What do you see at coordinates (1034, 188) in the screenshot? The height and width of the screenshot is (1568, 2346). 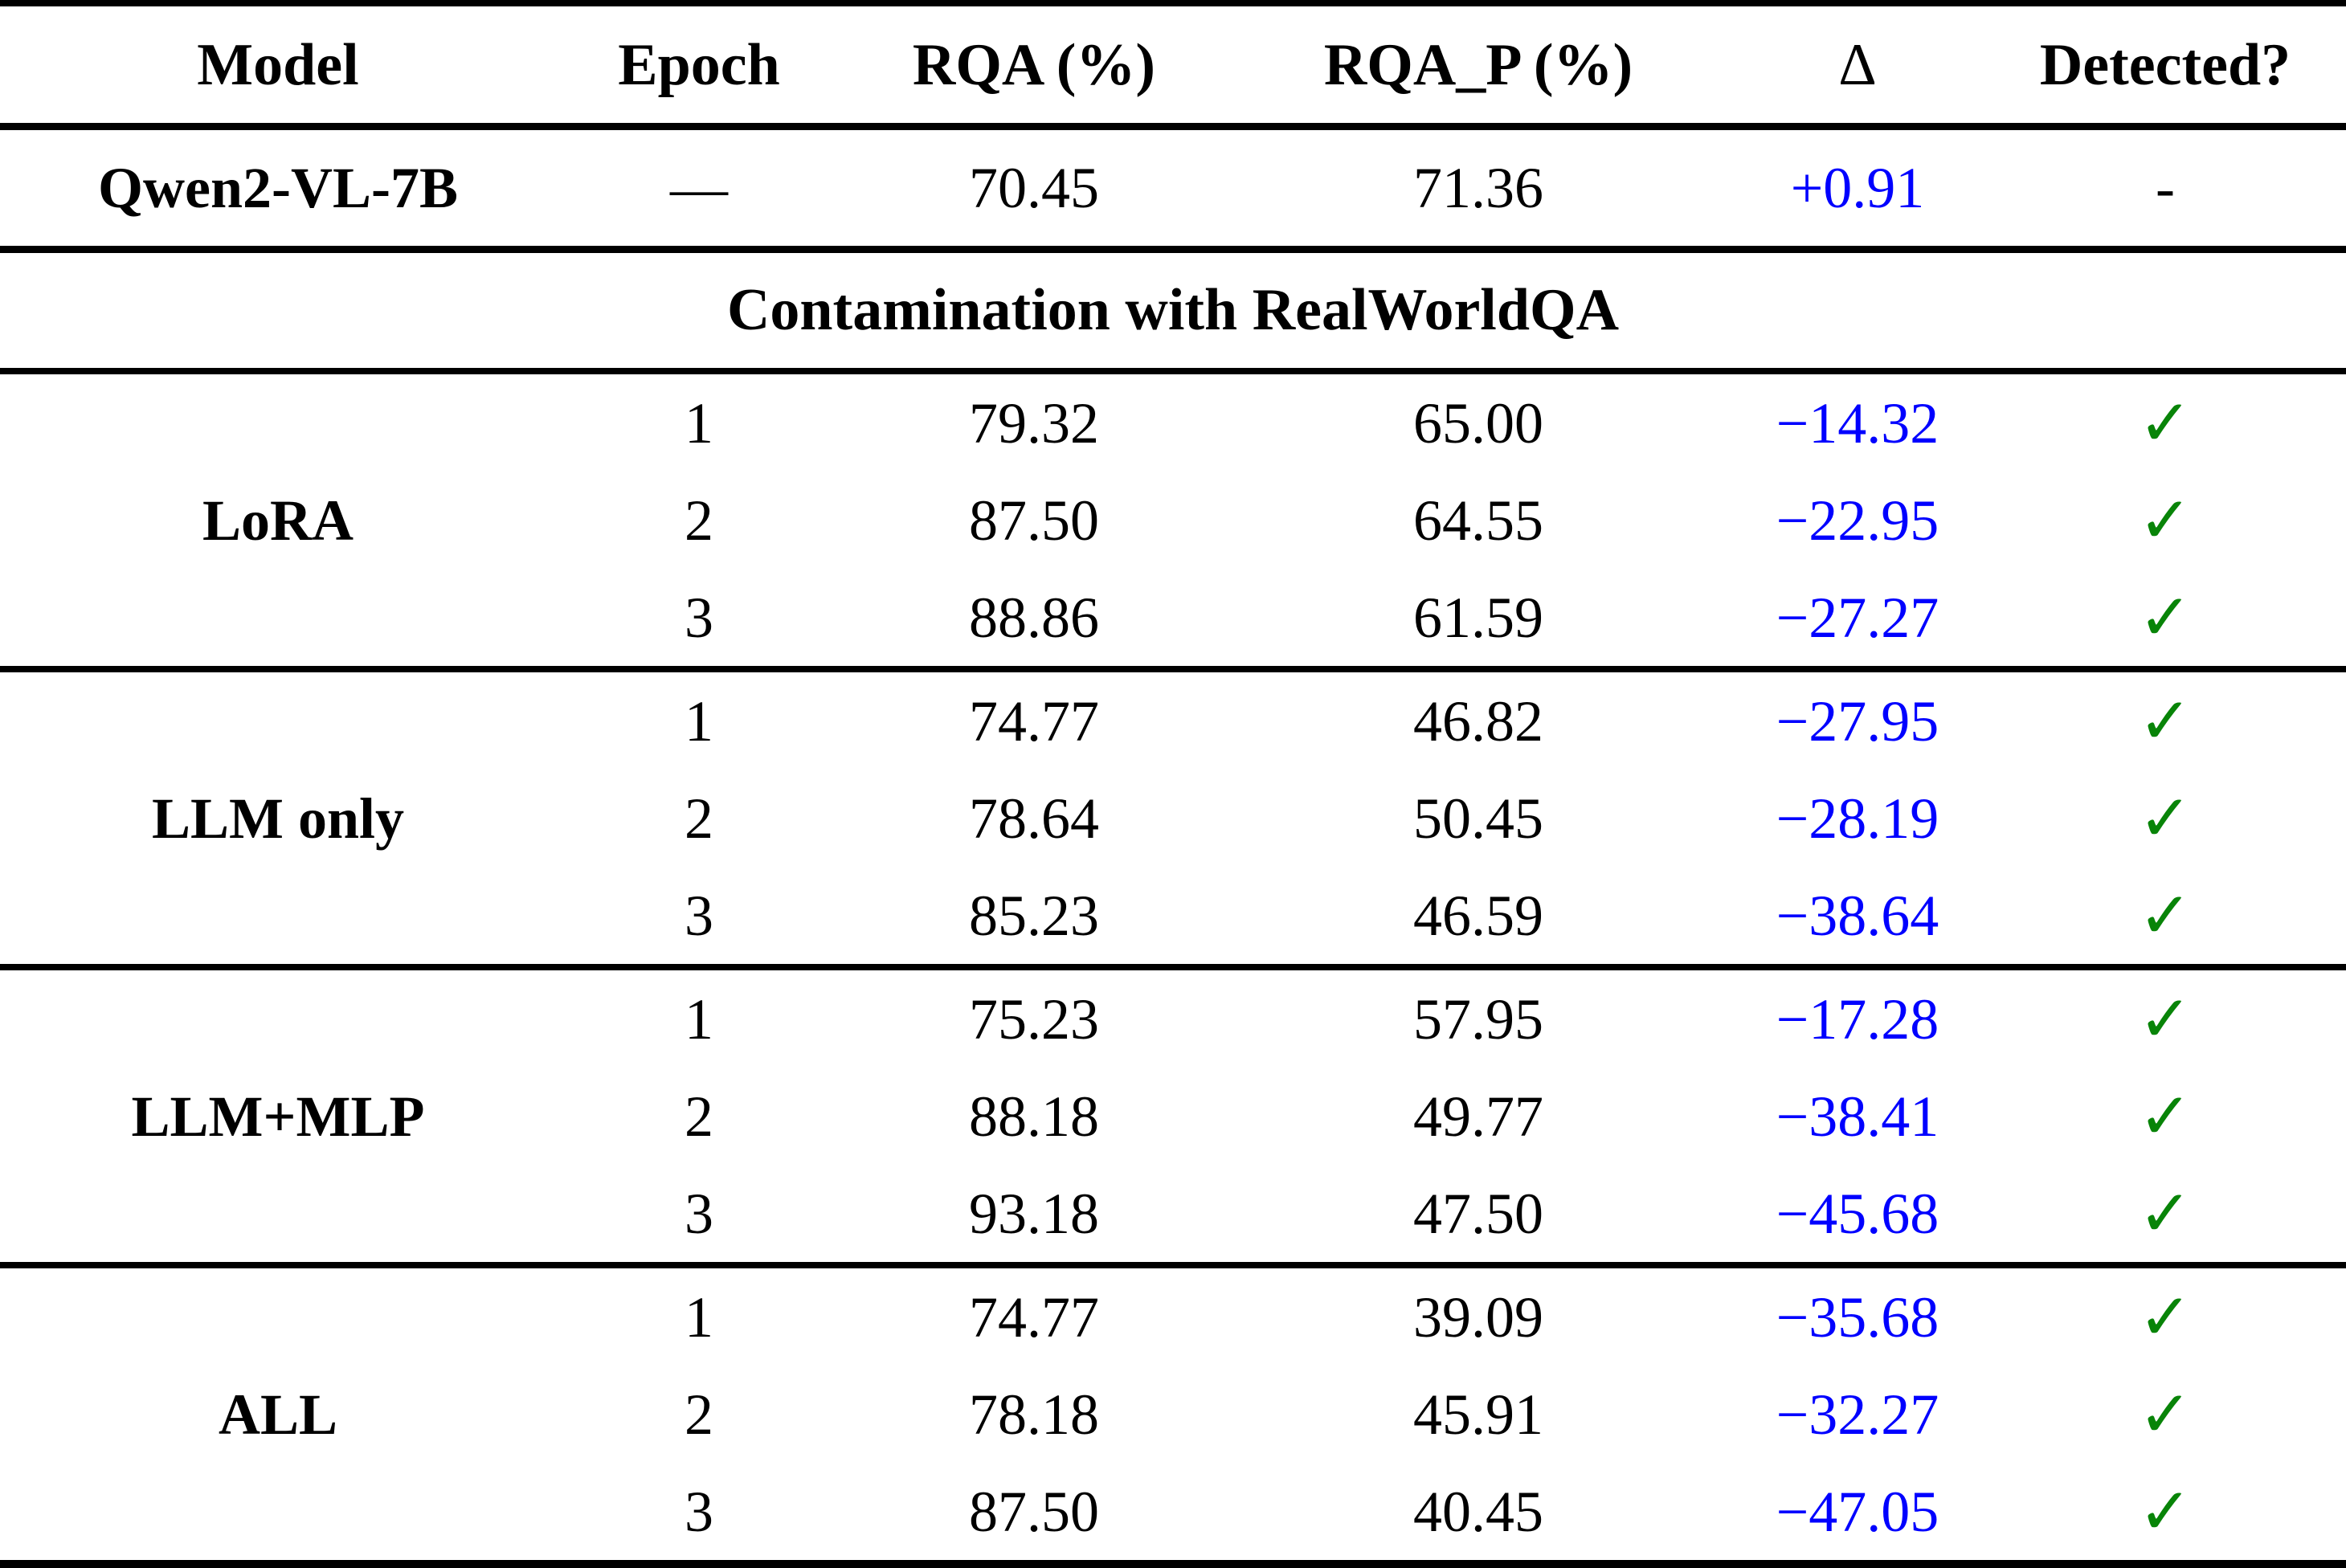 I see `cell-rqa: 70.45` at bounding box center [1034, 188].